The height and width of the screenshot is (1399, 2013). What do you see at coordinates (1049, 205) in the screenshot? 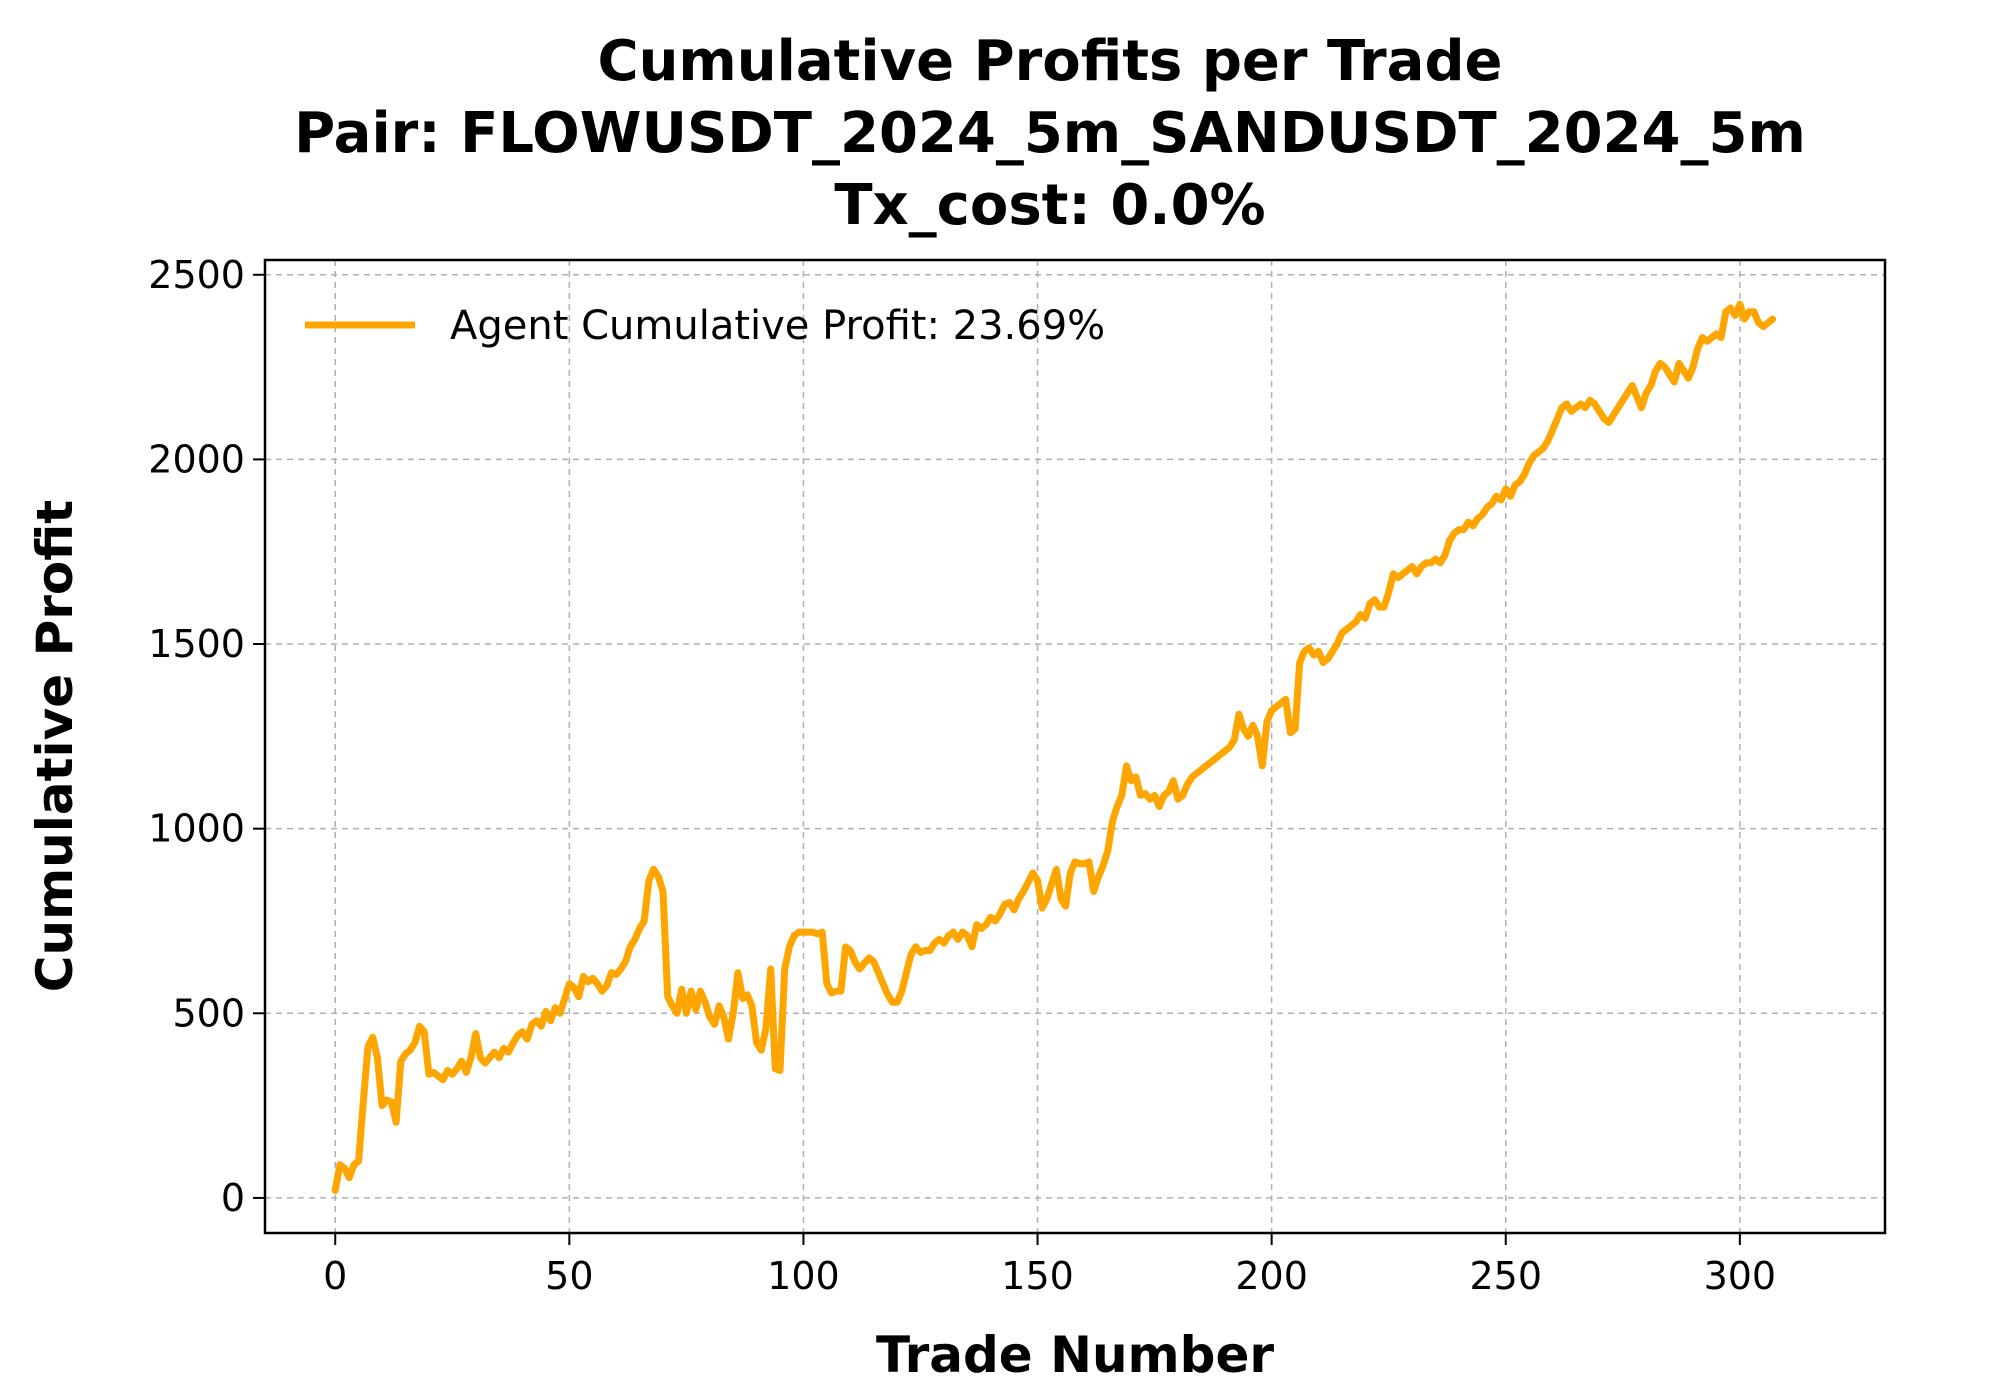
I see `chart-title-line-3: Tx_cost: 0.0%` at bounding box center [1049, 205].